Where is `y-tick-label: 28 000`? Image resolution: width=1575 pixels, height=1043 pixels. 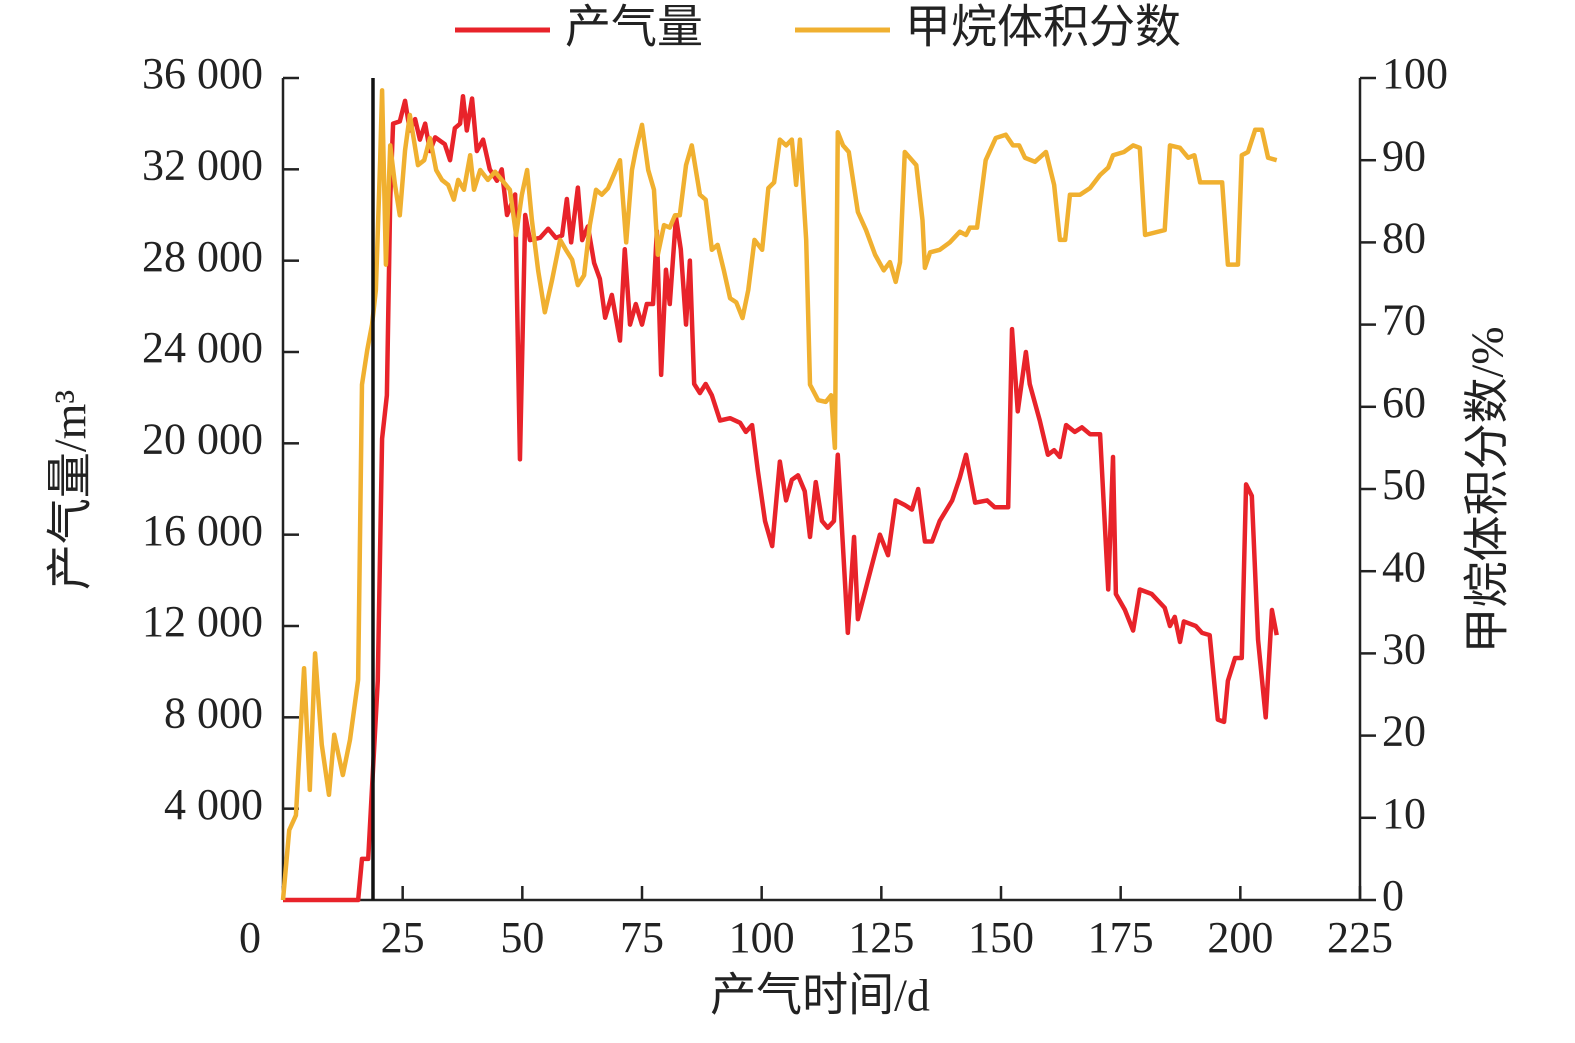 y-tick-label: 28 000 is located at coordinates (202, 256).